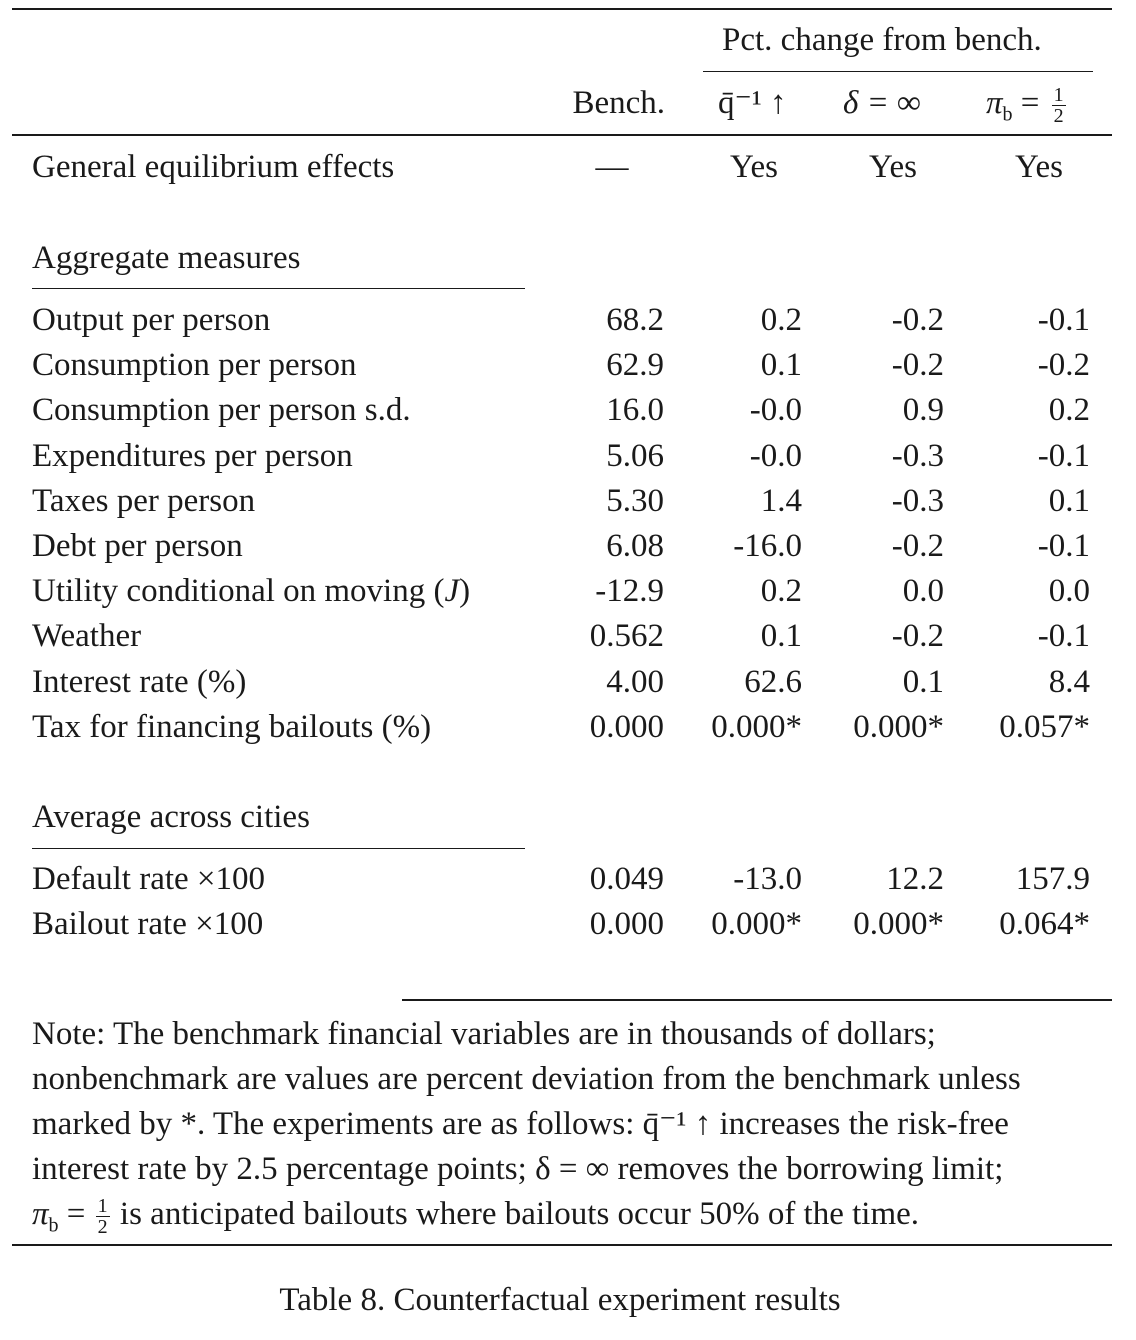 This screenshot has width=1136, height=1340. Describe the element at coordinates (773, 681) in the screenshot. I see `row-value-col1: 62.6` at that location.